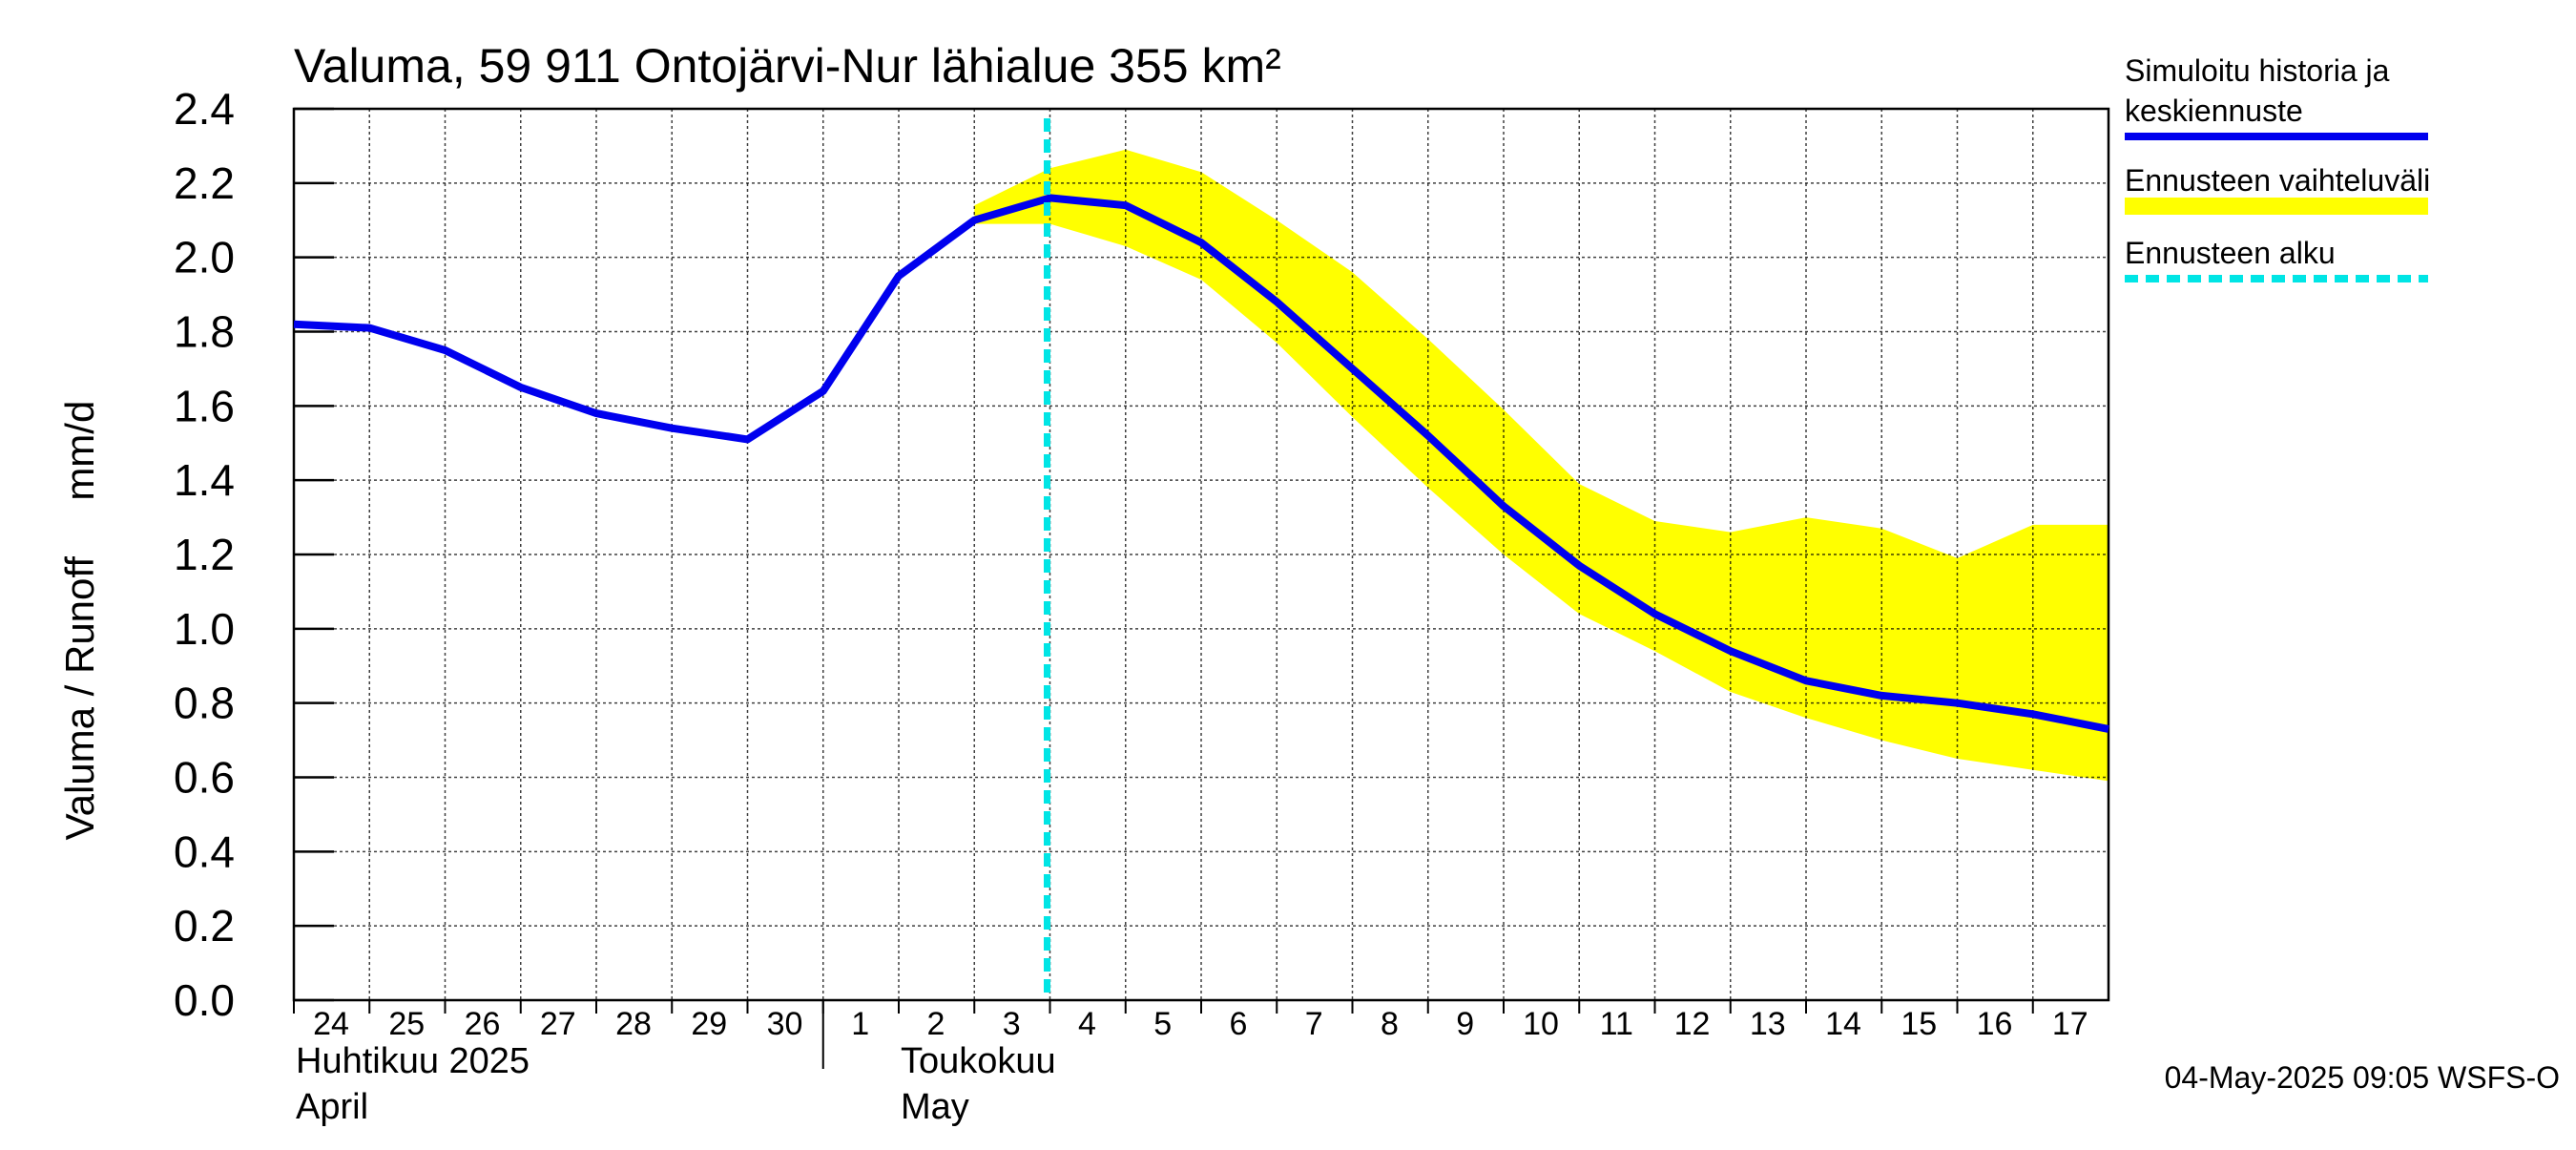 The width and height of the screenshot is (2576, 1150). I want to click on x-tick-label: 9, so click(1465, 1024).